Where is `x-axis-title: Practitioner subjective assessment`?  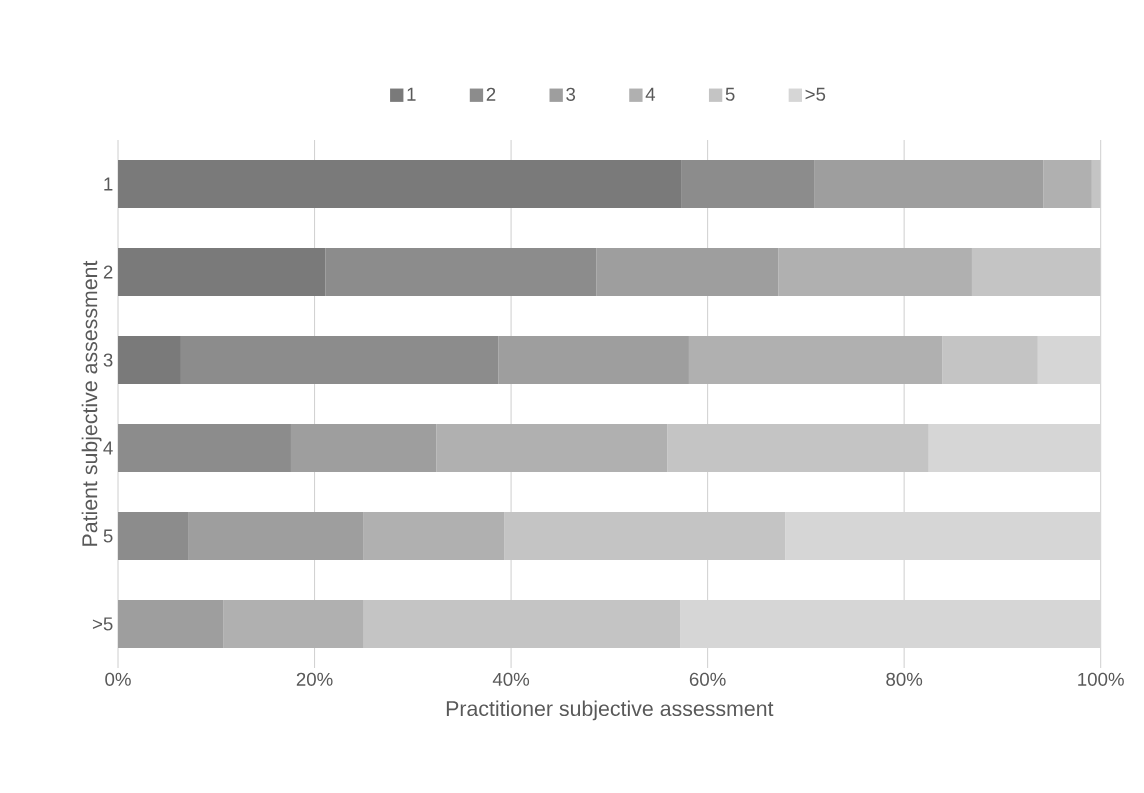 x-axis-title: Practitioner subjective assessment is located at coordinates (610, 710).